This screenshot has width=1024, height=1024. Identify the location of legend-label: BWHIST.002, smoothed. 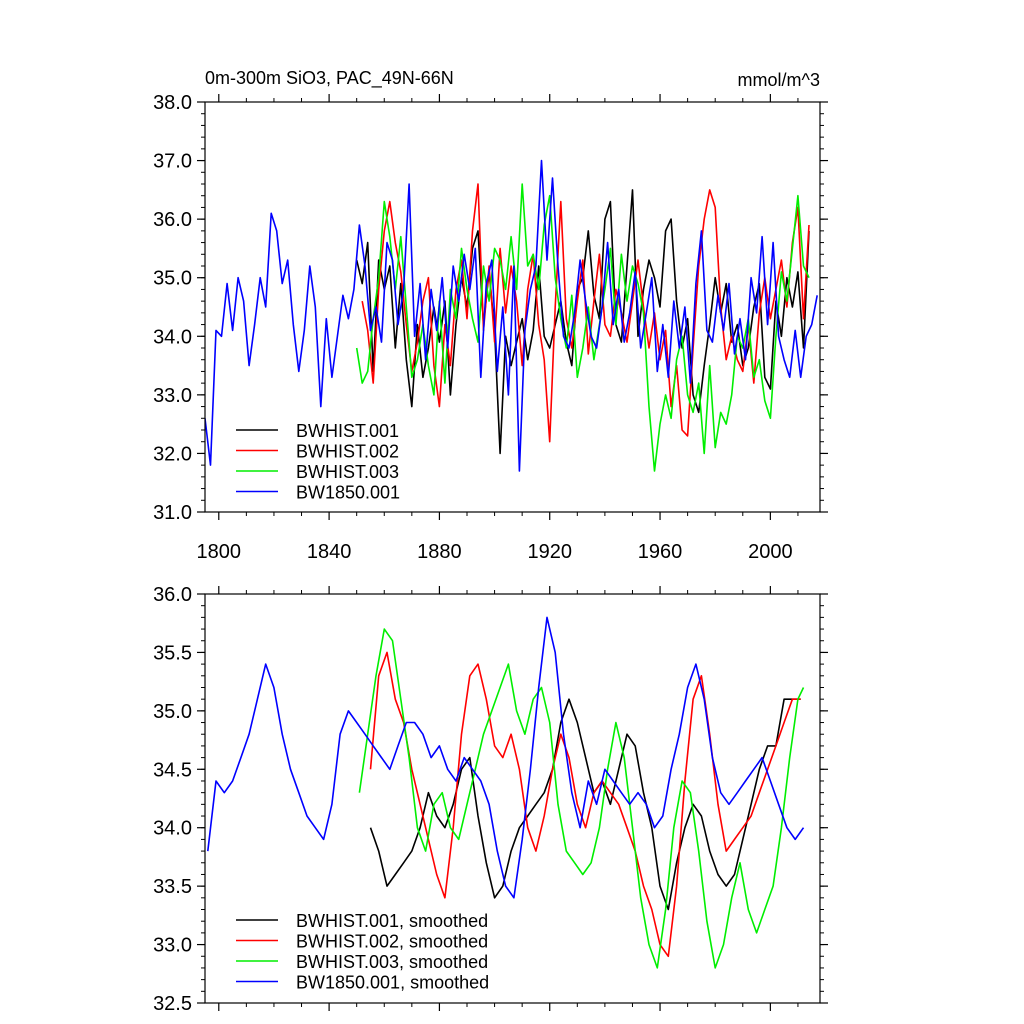
(392, 942).